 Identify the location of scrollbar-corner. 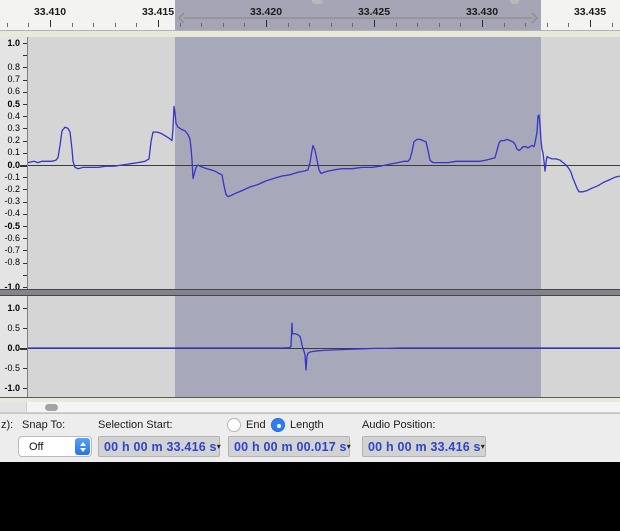
(13, 407).